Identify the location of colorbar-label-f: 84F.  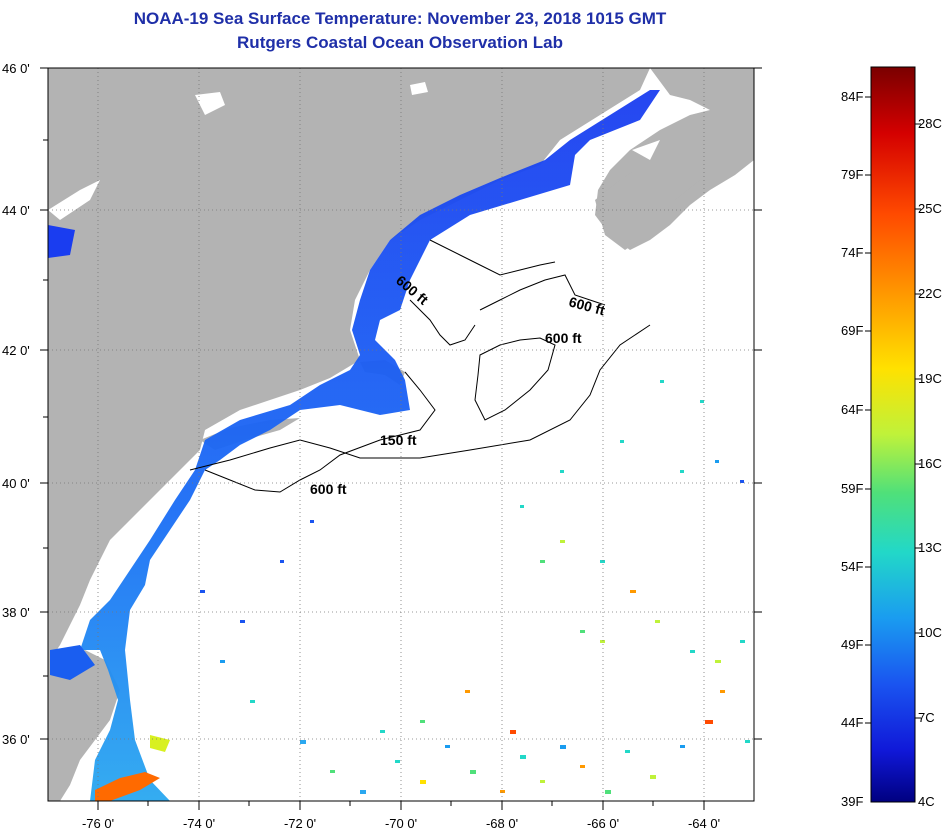
(852, 96).